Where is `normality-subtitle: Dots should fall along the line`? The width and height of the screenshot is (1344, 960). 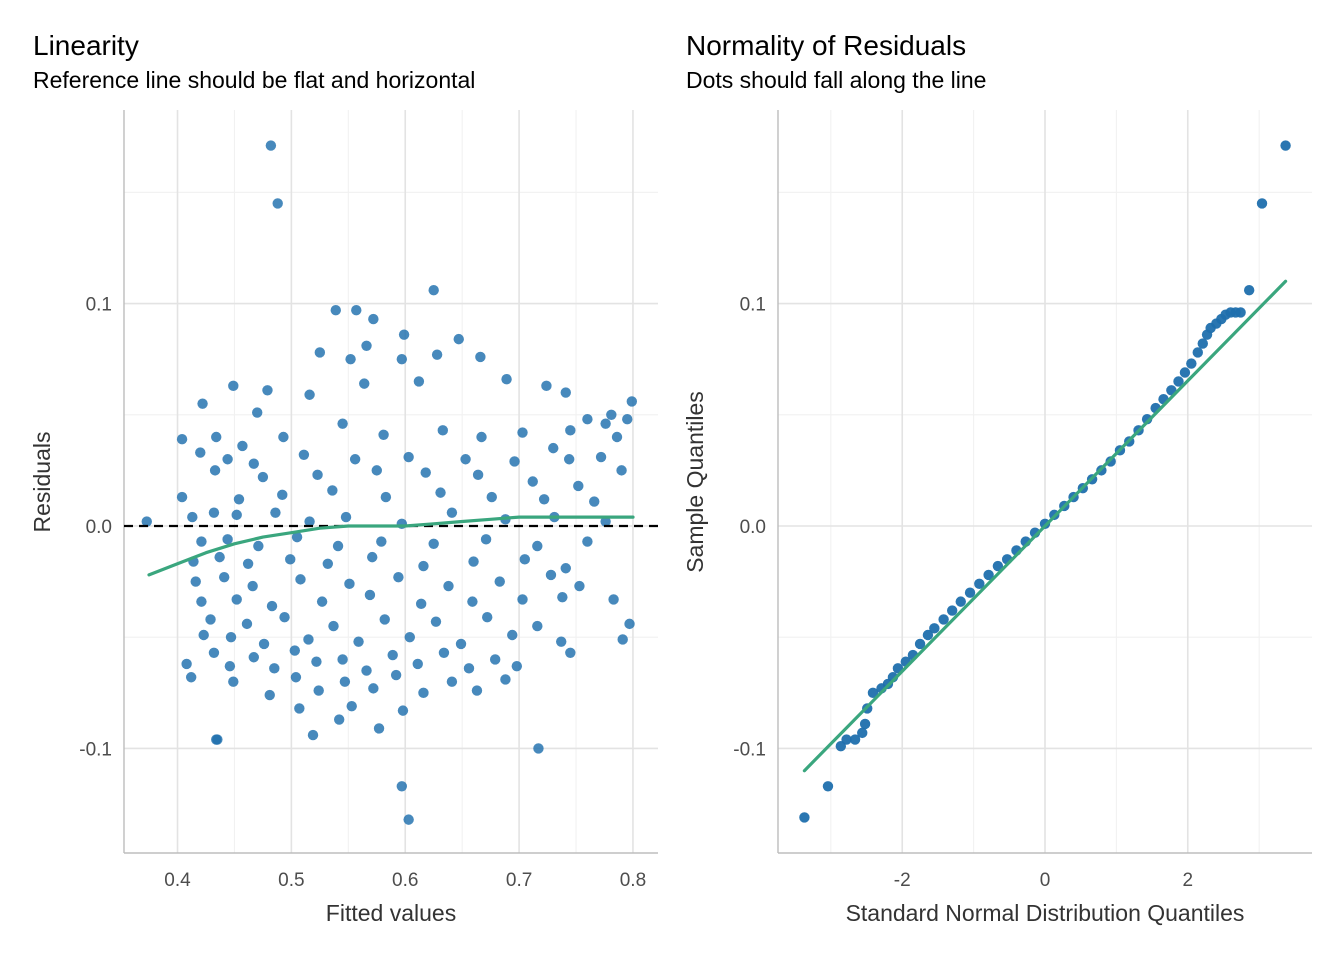
normality-subtitle: Dots should fall along the line is located at coordinates (836, 80).